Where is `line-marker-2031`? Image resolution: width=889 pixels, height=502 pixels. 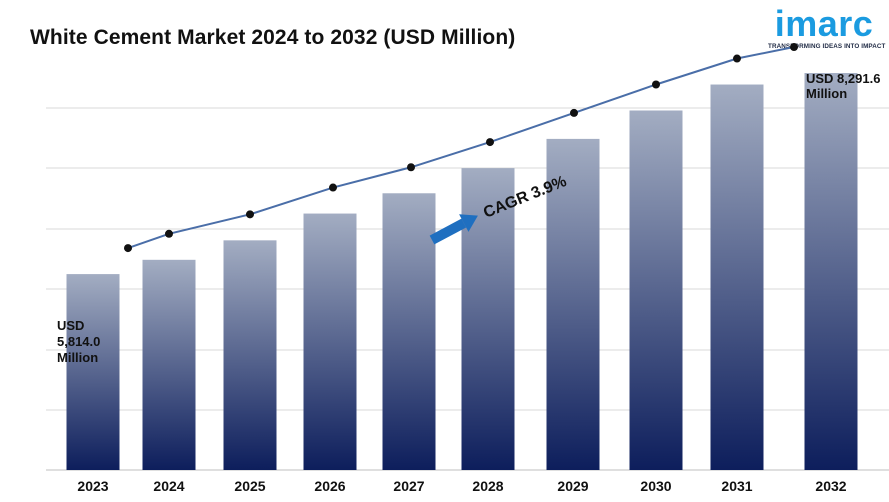
line-marker-2031 is located at coordinates (737, 58).